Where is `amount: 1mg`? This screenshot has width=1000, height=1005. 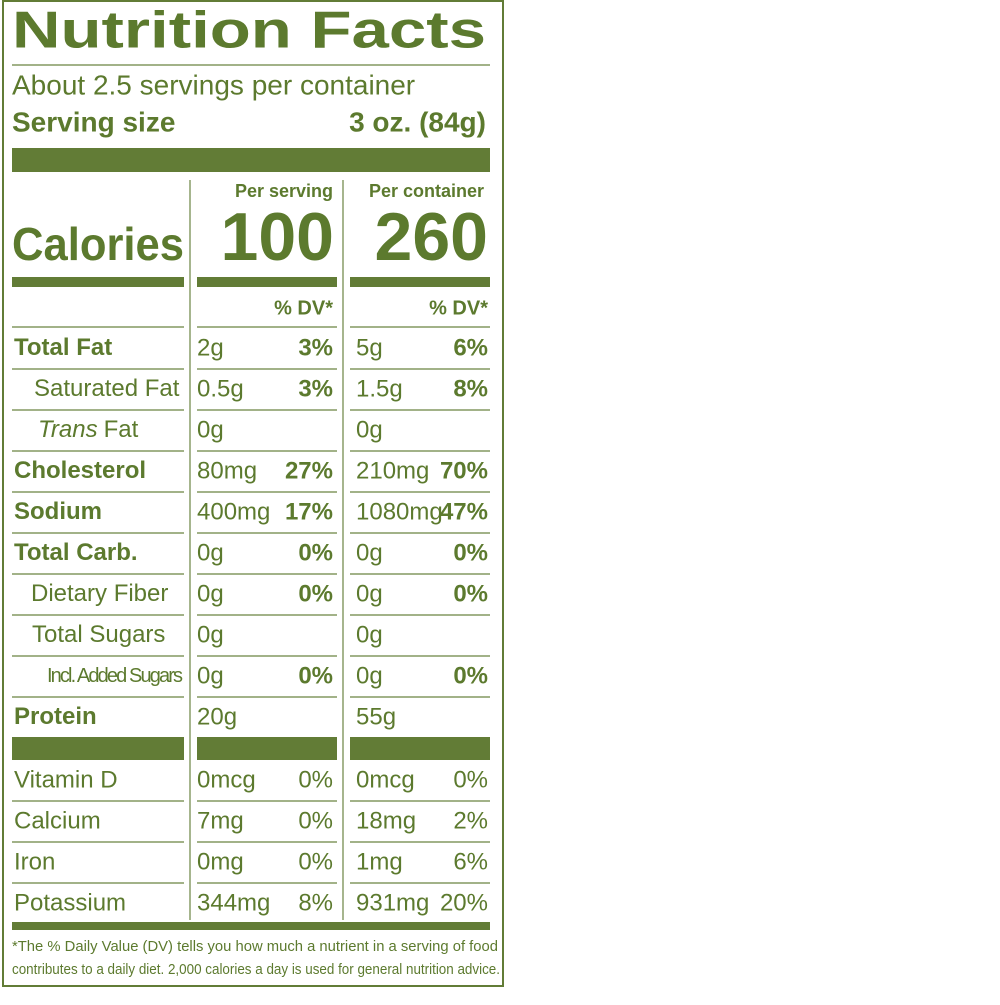
amount: 1mg is located at coordinates (379, 861).